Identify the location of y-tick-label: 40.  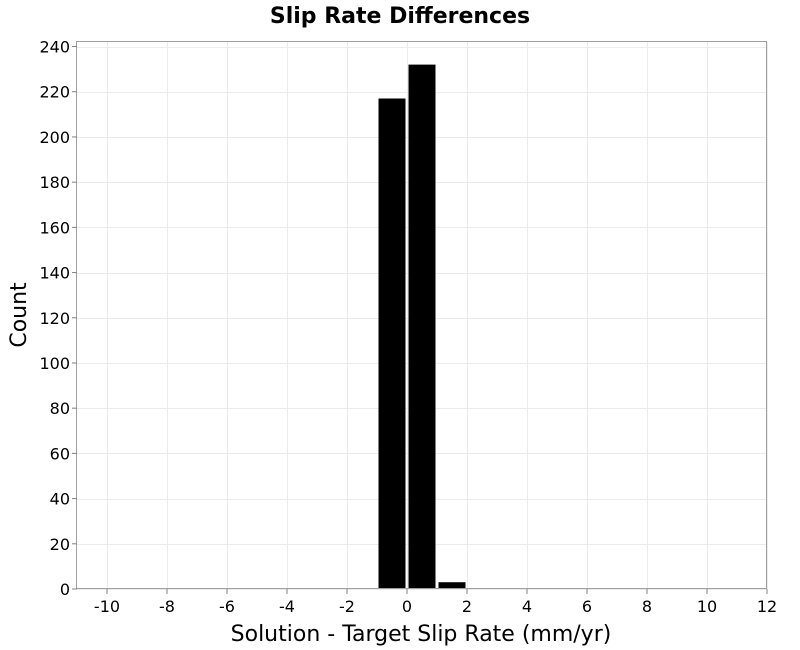
(60, 499).